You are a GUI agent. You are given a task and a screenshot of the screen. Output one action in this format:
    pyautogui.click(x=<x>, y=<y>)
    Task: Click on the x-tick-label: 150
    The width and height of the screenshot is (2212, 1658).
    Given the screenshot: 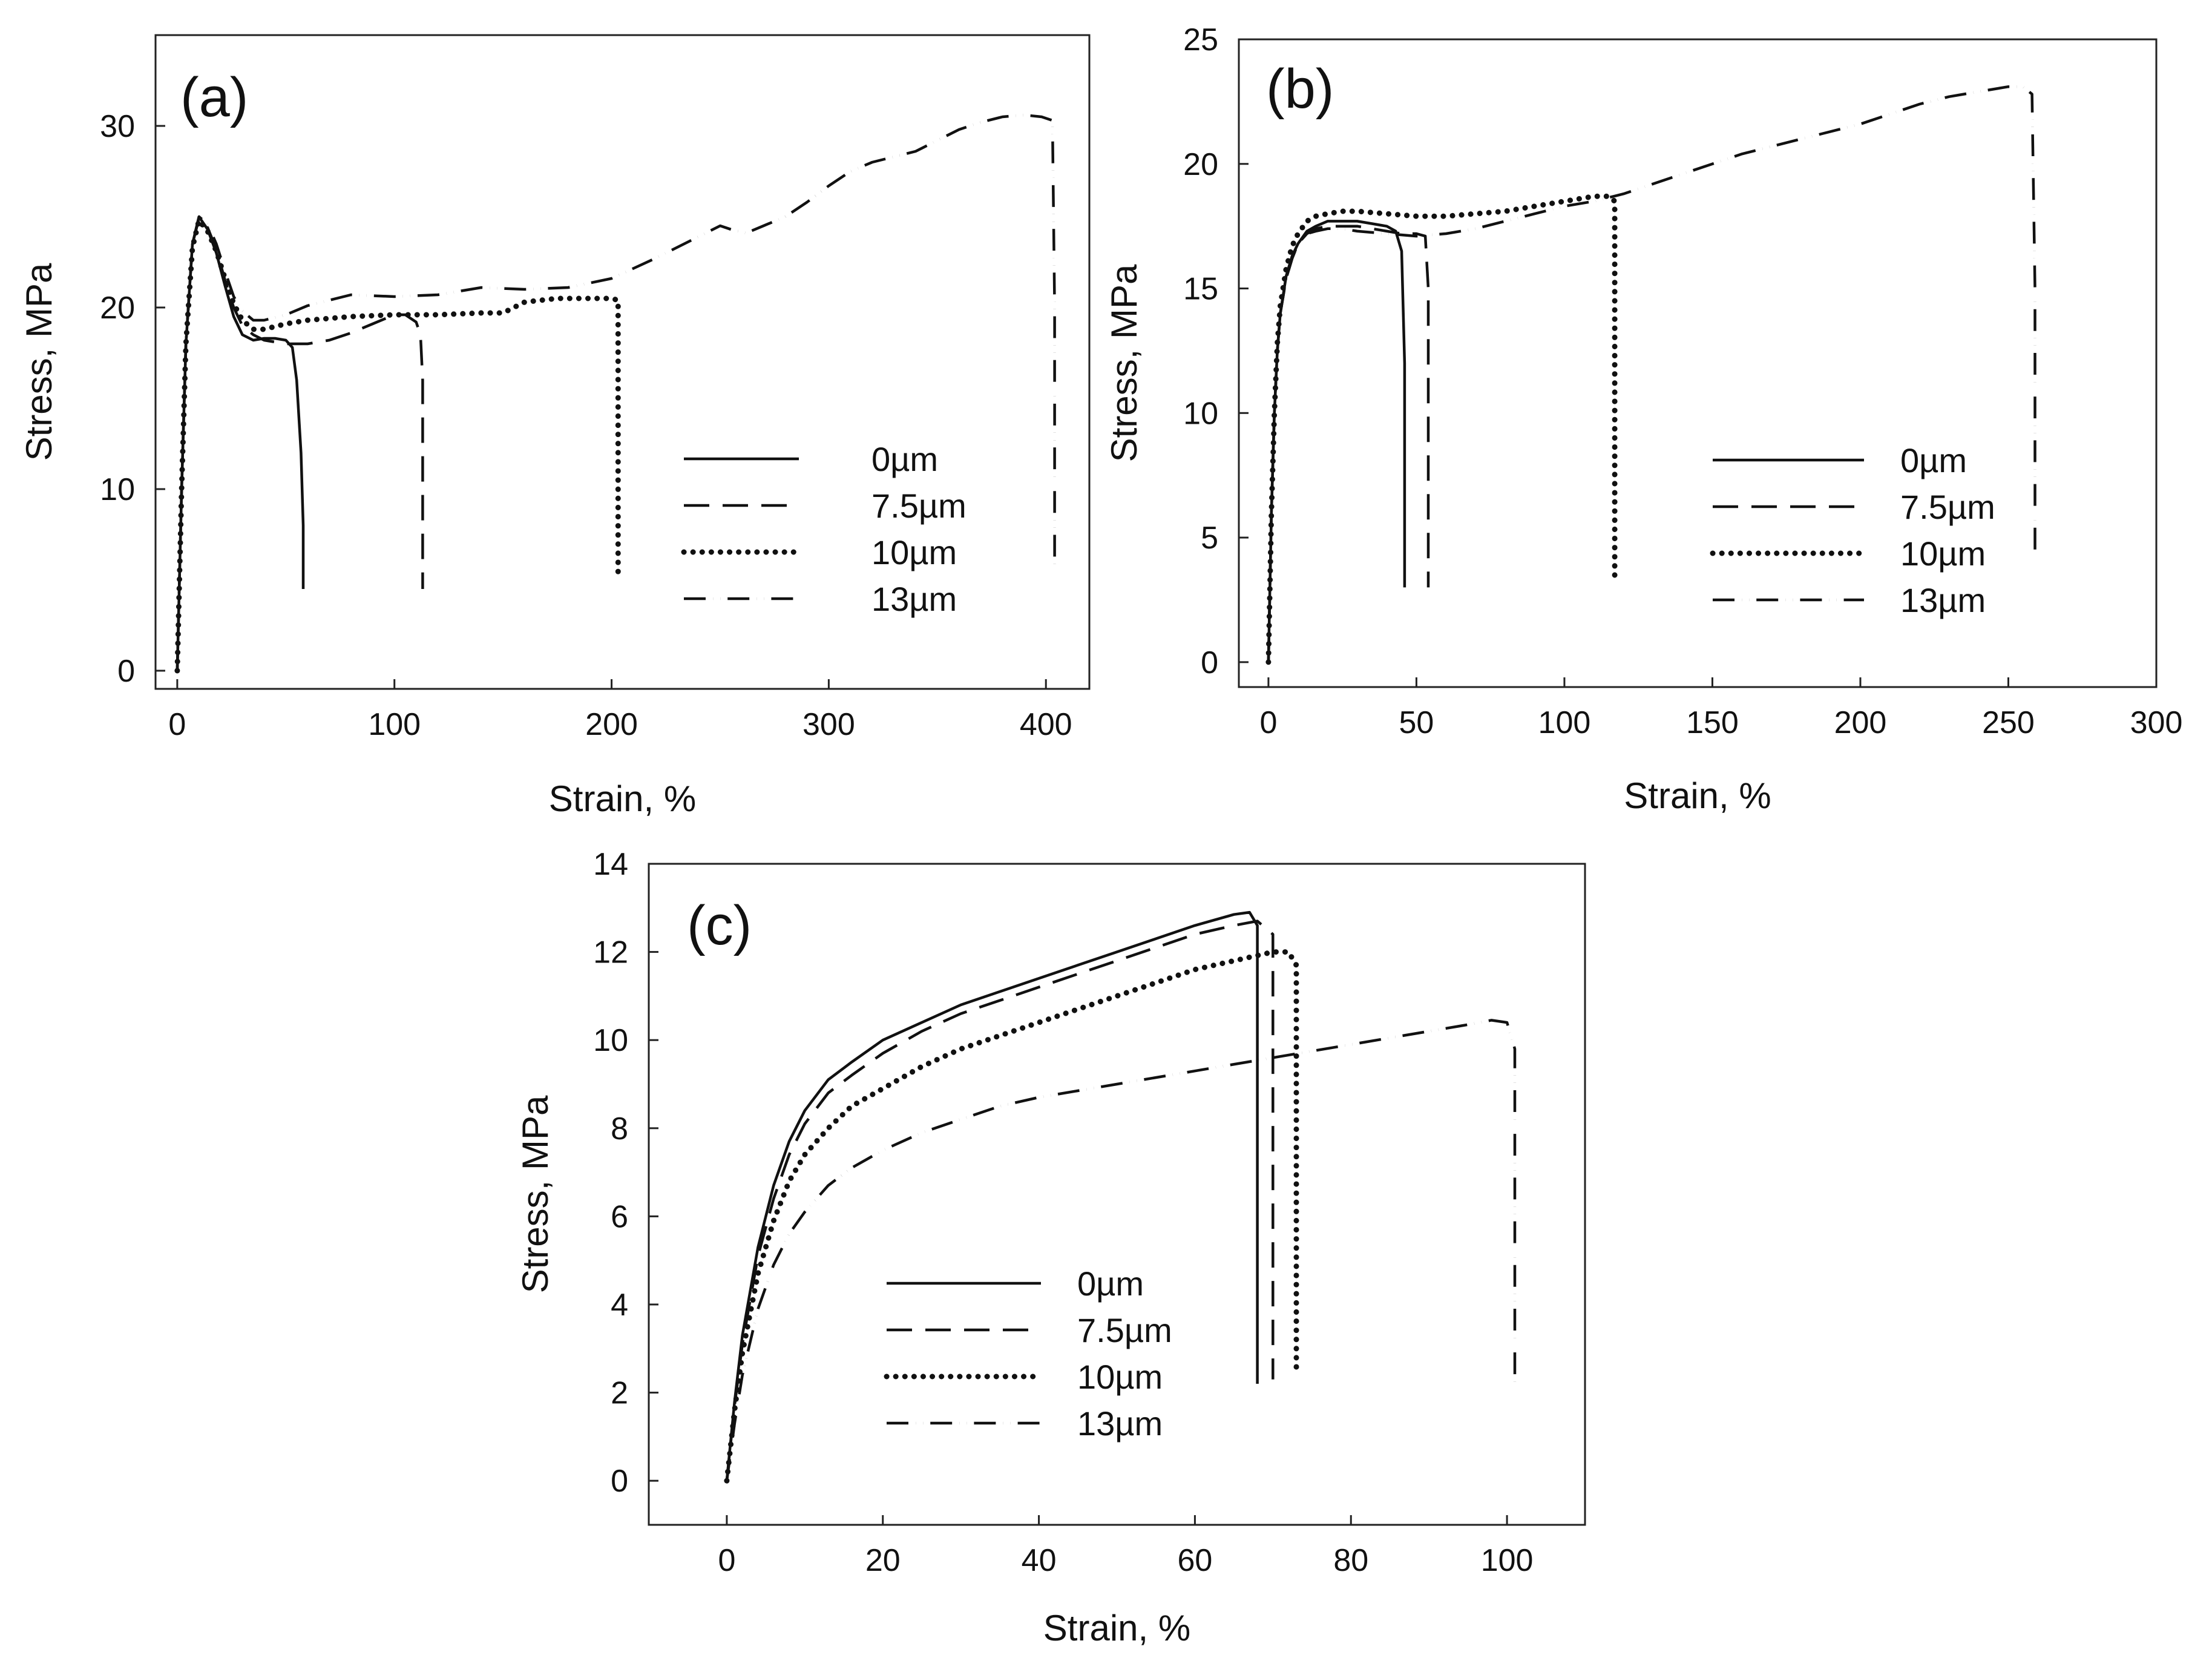 What is the action you would take?
    pyautogui.click(x=1712, y=722)
    